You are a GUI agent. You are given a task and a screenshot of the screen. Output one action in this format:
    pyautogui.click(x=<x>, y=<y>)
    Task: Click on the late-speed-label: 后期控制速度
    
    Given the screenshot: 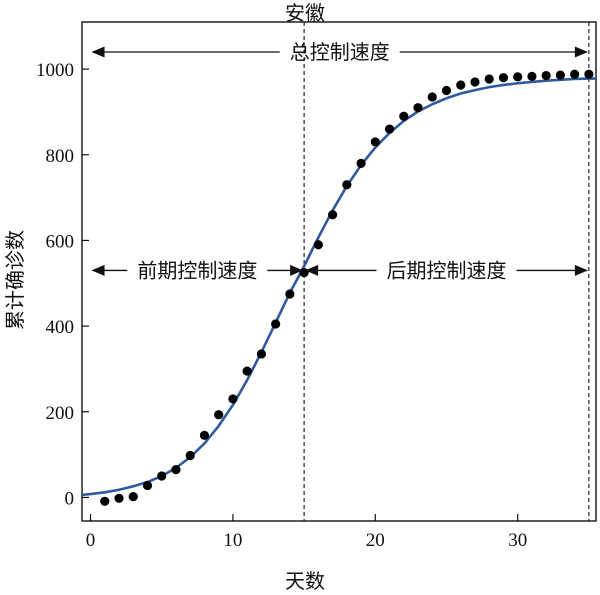 What is the action you would take?
    pyautogui.click(x=446, y=270)
    